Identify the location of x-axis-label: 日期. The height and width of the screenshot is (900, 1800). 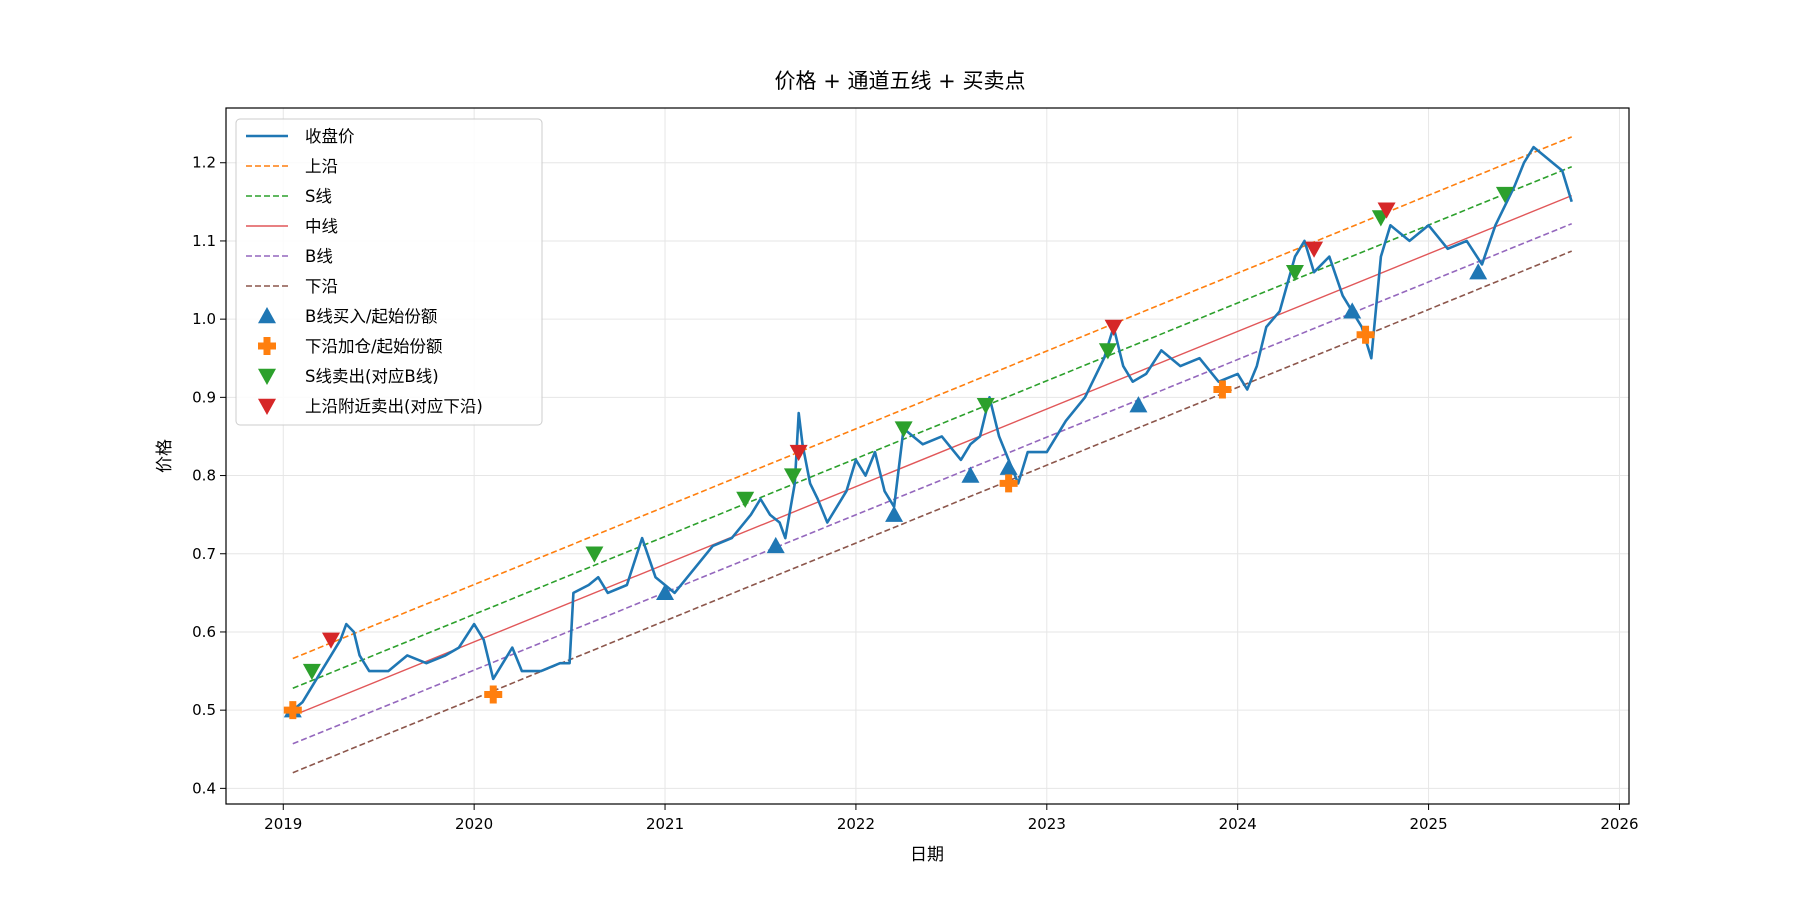
(927, 855).